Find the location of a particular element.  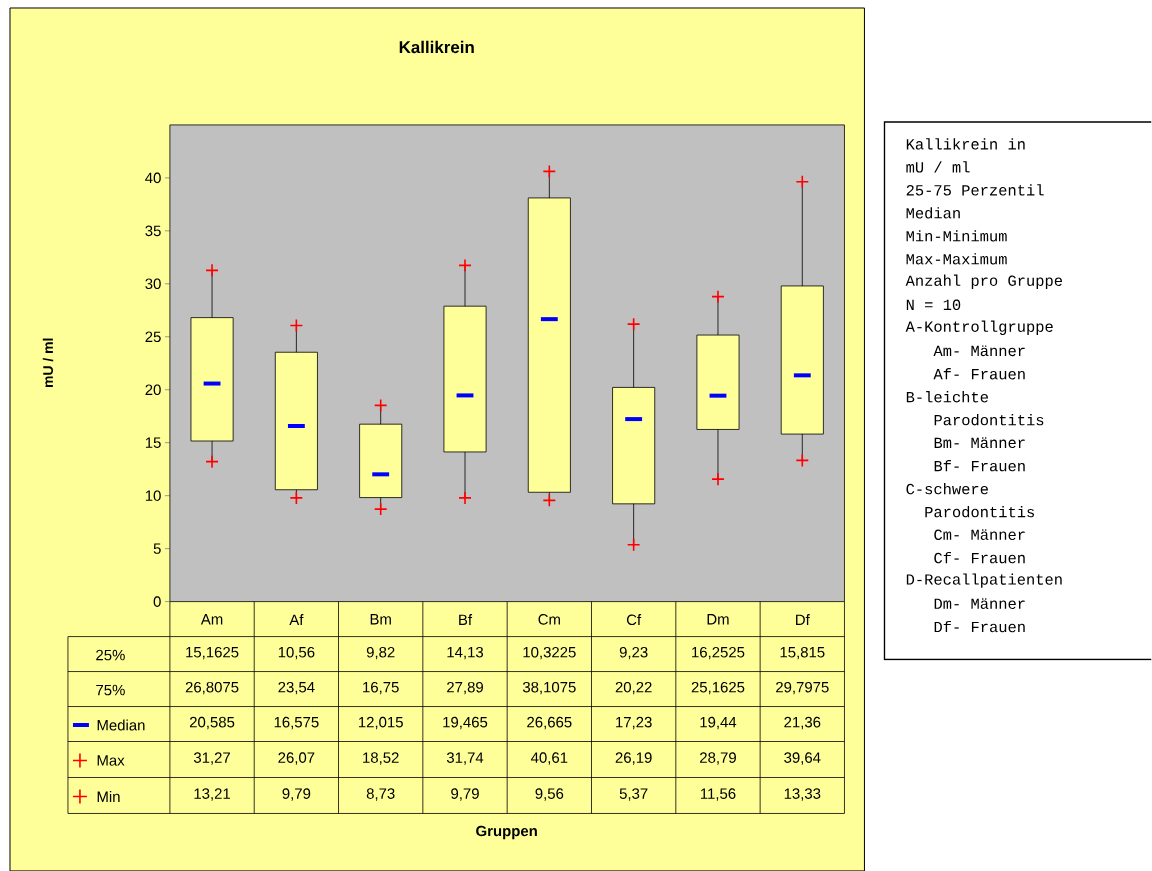

text: Cm- Männer is located at coordinates (979, 534).